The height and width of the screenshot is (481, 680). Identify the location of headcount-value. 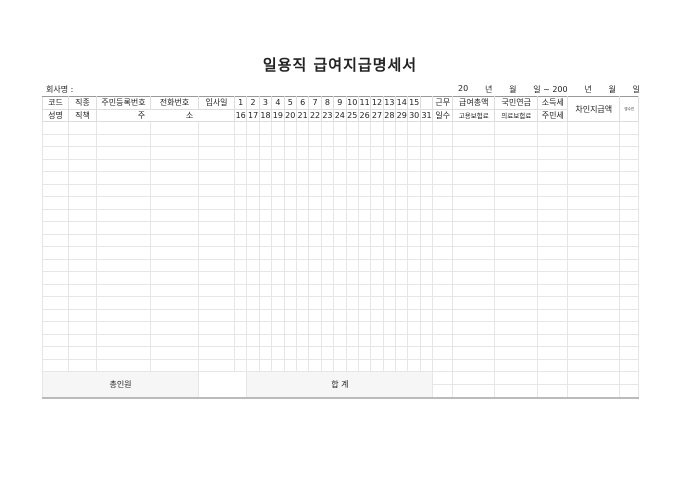
(222, 385).